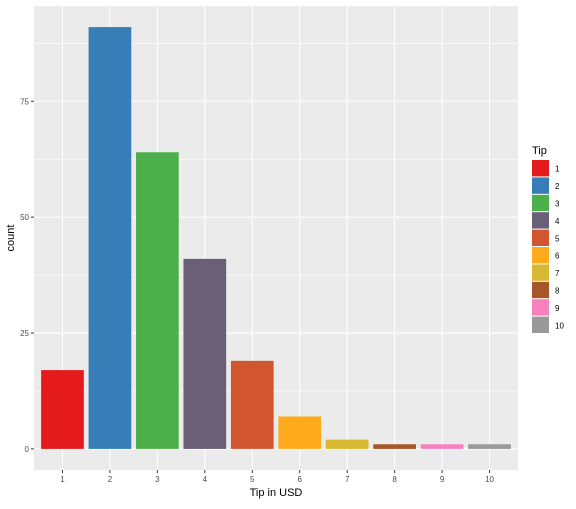 This screenshot has height=509, width=576. Describe the element at coordinates (557, 308) in the screenshot. I see `legend-label: 9` at that location.